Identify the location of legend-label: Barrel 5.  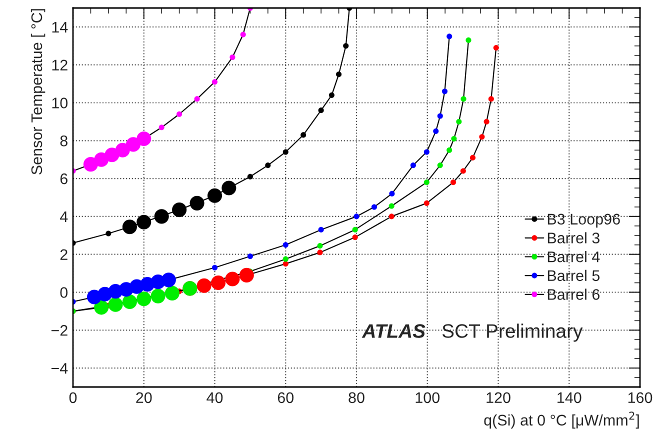
(574, 276).